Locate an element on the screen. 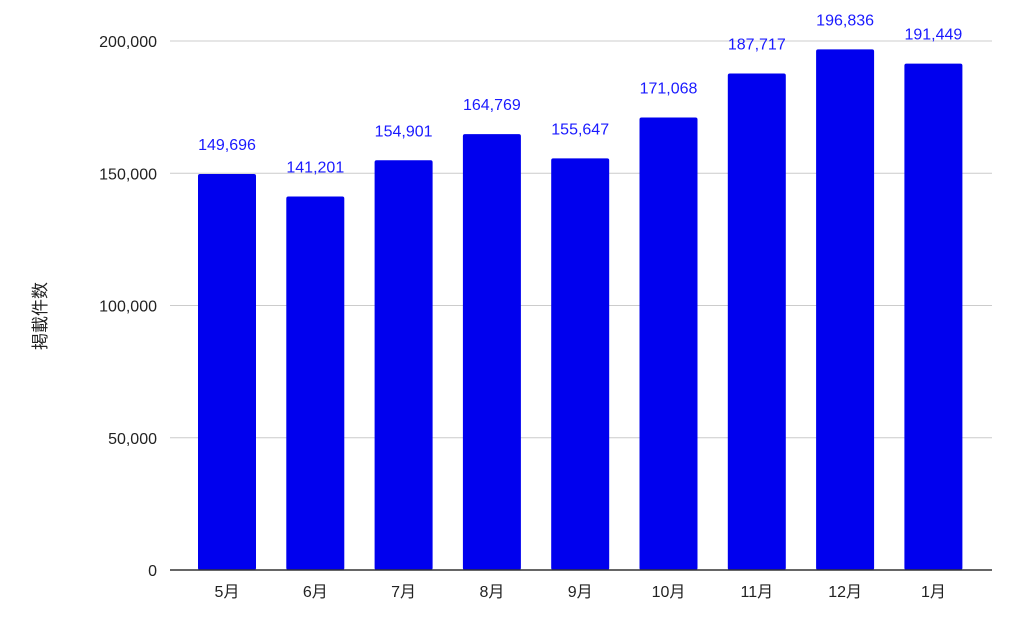 This screenshot has height=633, width=1024. y-tick-label: 150,000 is located at coordinates (128, 174).